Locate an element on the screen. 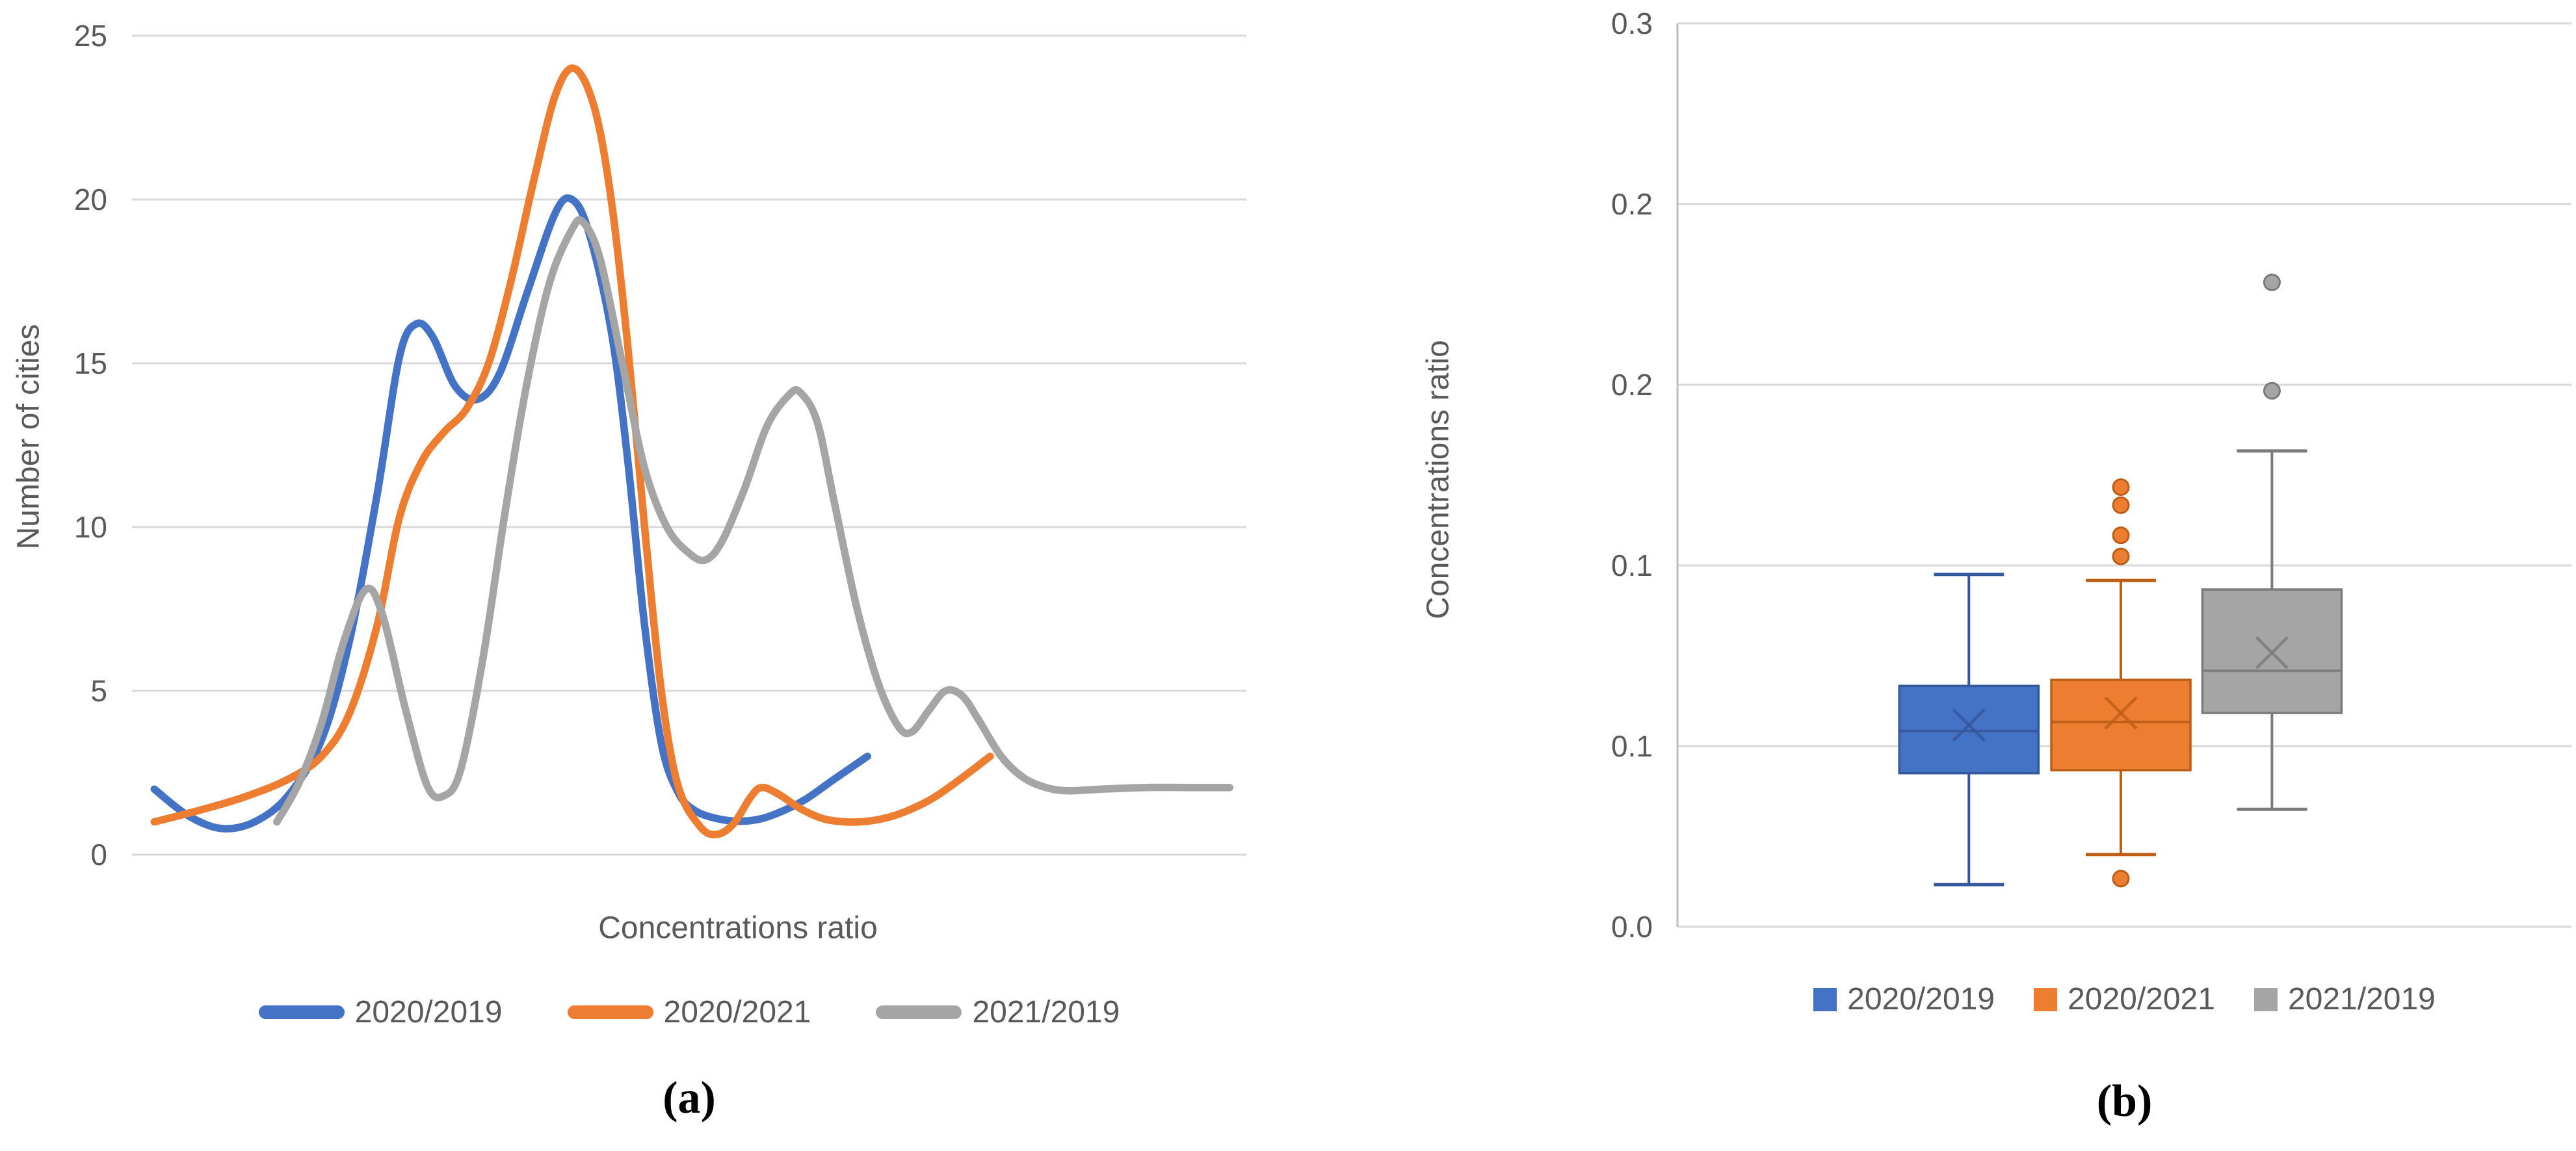  box-group-2020/2019 is located at coordinates (1969, 729).